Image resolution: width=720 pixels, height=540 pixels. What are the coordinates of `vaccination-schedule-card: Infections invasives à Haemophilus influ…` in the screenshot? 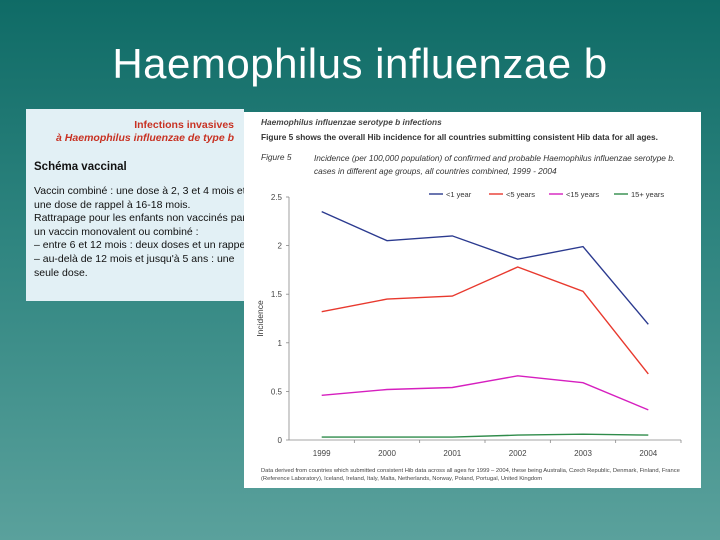 It's located at (135, 205).